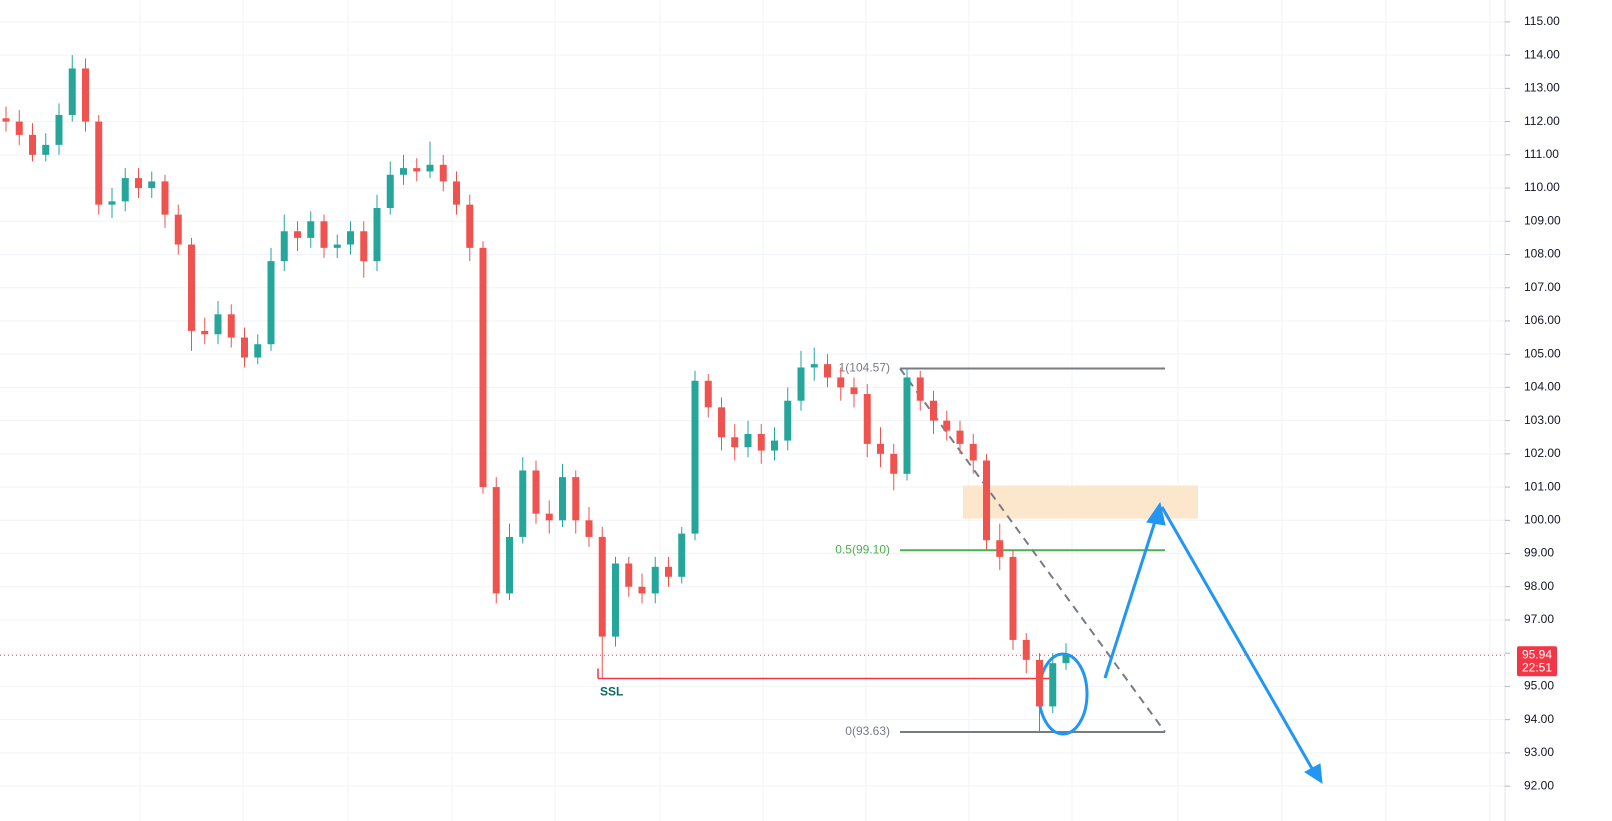 This screenshot has width=1612, height=821. Describe the element at coordinates (1542, 220) in the screenshot. I see `y-tick-label: 109.00` at that location.